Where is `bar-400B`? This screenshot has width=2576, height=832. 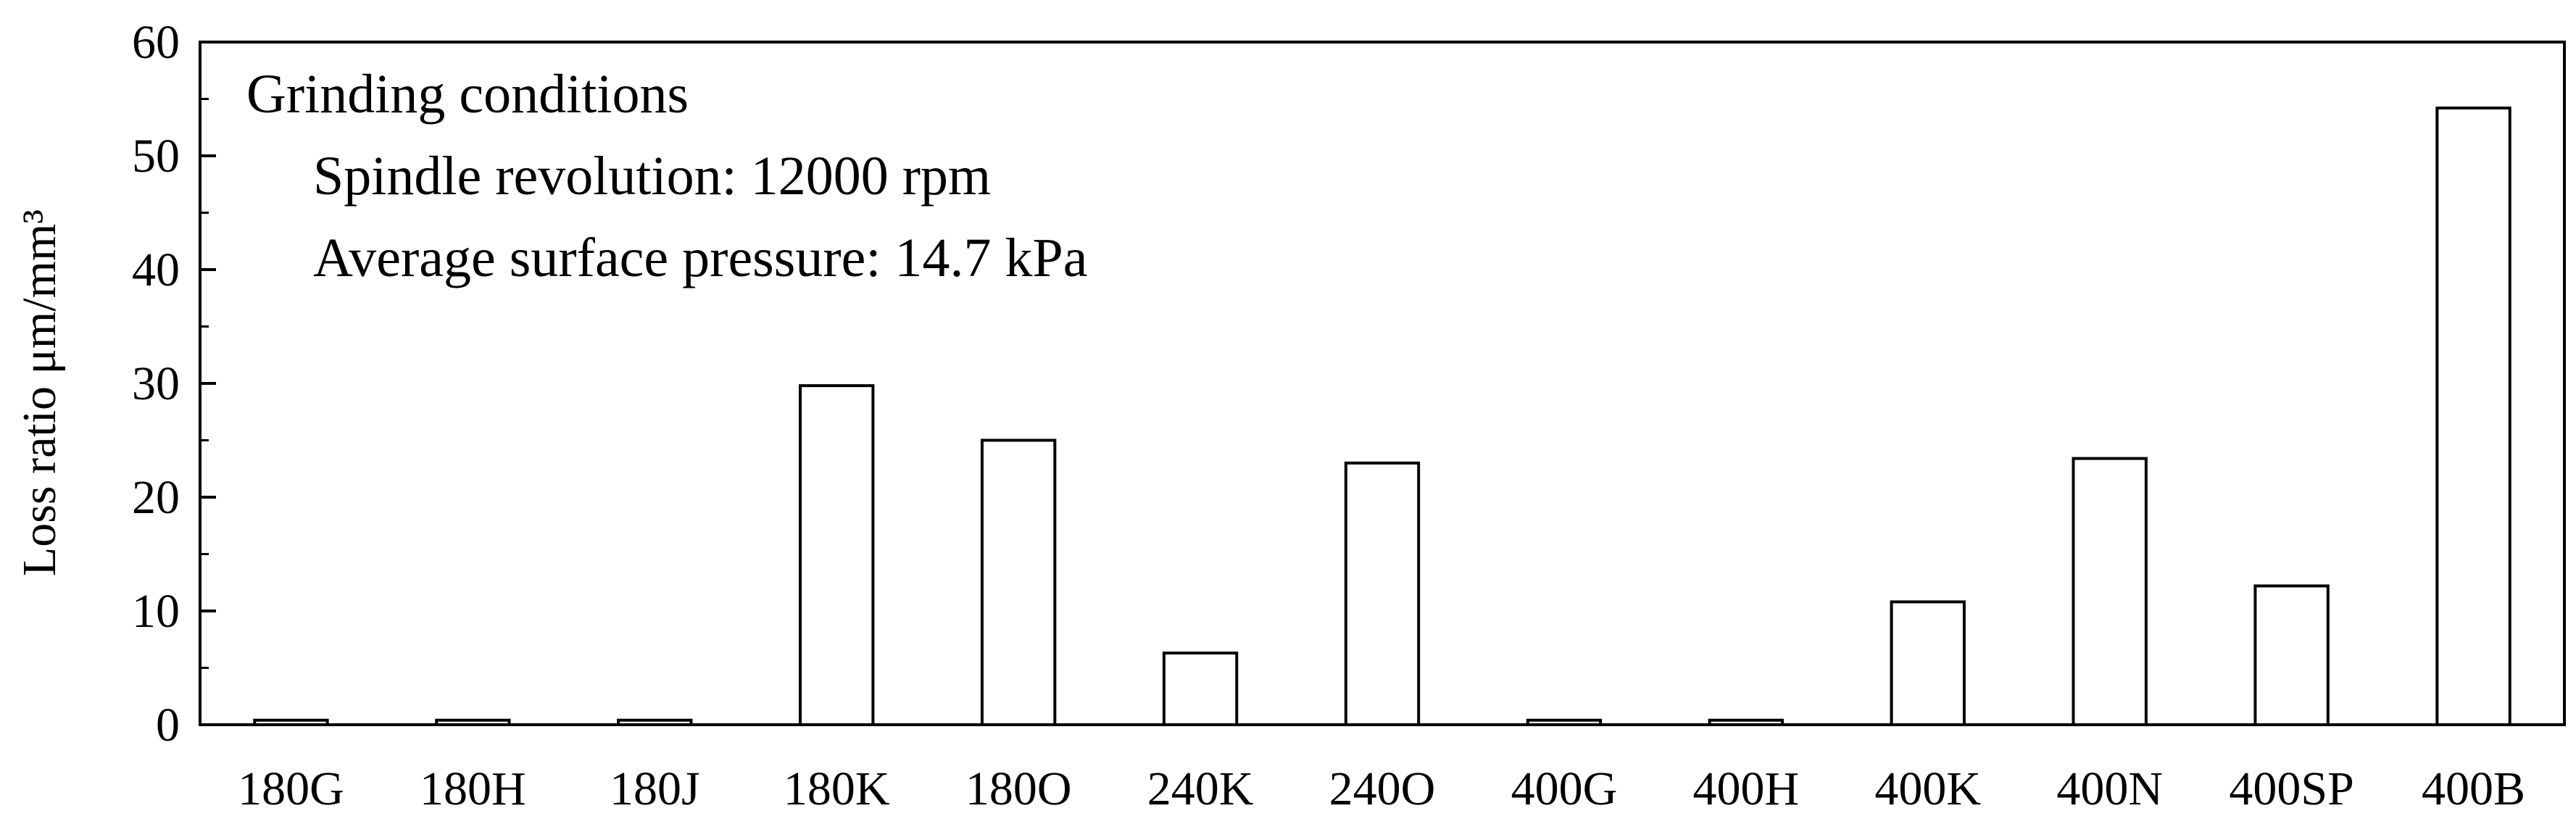
bar-400B is located at coordinates (2473, 416).